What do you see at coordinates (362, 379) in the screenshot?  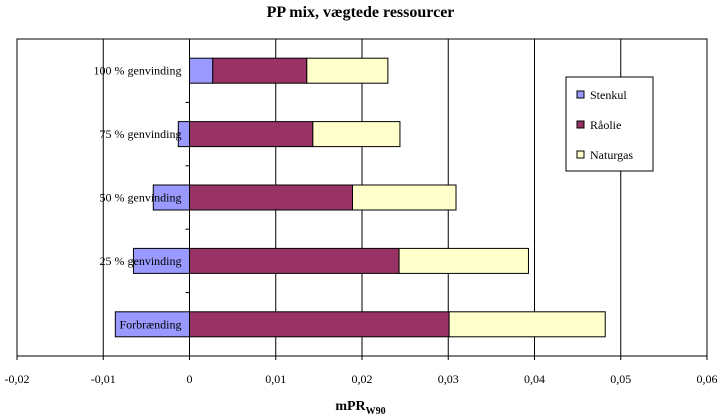 I see `x-tick-label: 0,02` at bounding box center [362, 379].